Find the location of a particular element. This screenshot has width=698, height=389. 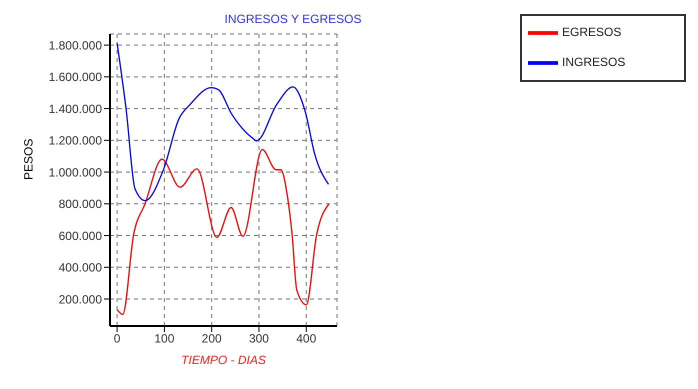

y-tick-label: 1.400.000 is located at coordinates (75, 109).